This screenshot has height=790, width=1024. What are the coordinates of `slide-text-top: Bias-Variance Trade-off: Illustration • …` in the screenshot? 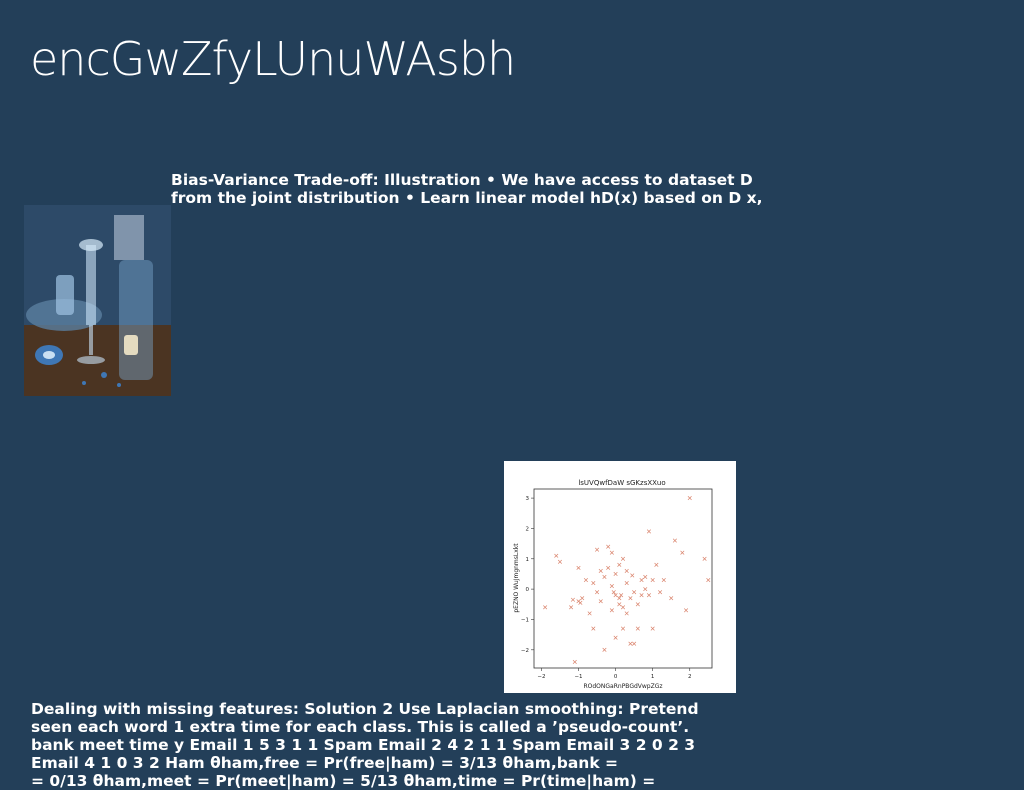 It's located at (467, 189).